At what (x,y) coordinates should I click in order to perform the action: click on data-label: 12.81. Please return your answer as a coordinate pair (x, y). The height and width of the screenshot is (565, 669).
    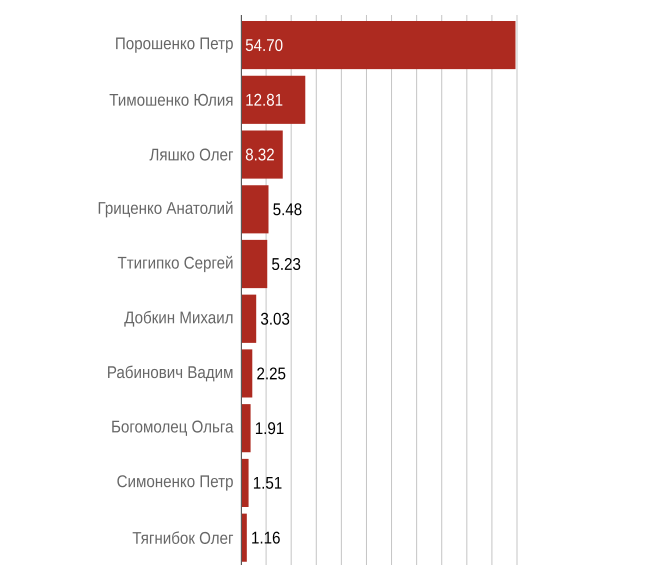
    Looking at the image, I should click on (264, 100).